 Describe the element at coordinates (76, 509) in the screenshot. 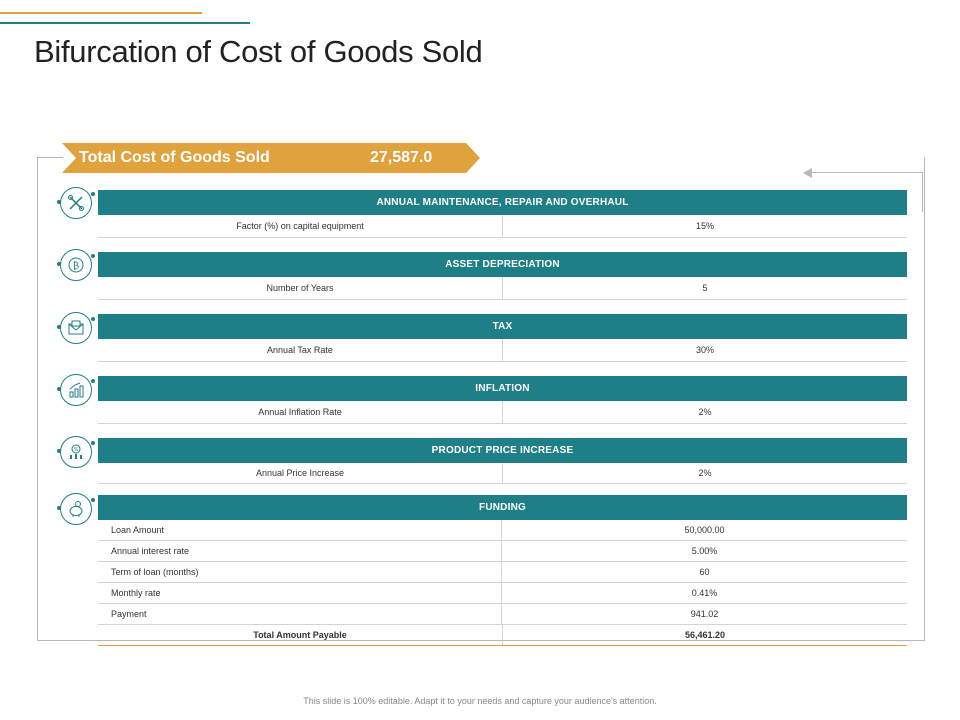

I see `piggy-bank-icon` at that location.